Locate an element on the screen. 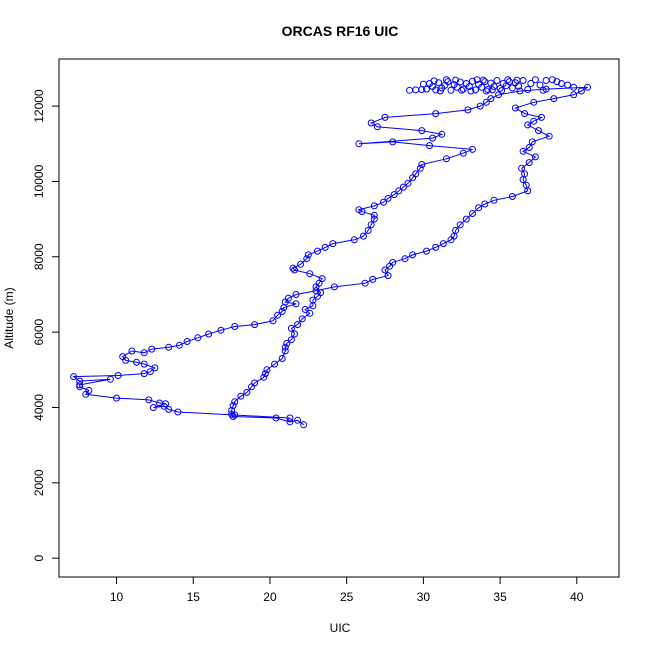  y-tick-label: 12000 is located at coordinates (39, 106).